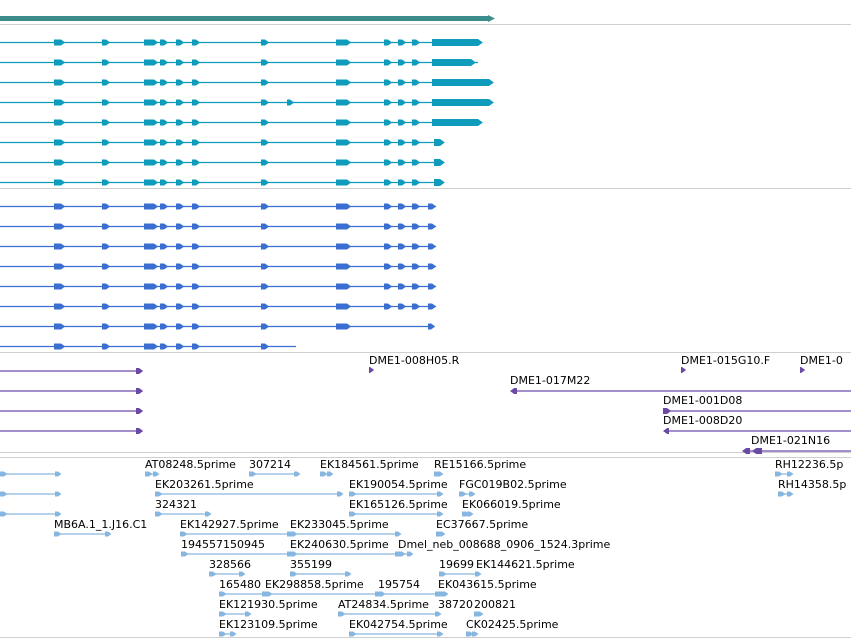 This screenshot has height=640, width=851. What do you see at coordinates (383, 604) in the screenshot?
I see `est-label: AT24834.5prime` at bounding box center [383, 604].